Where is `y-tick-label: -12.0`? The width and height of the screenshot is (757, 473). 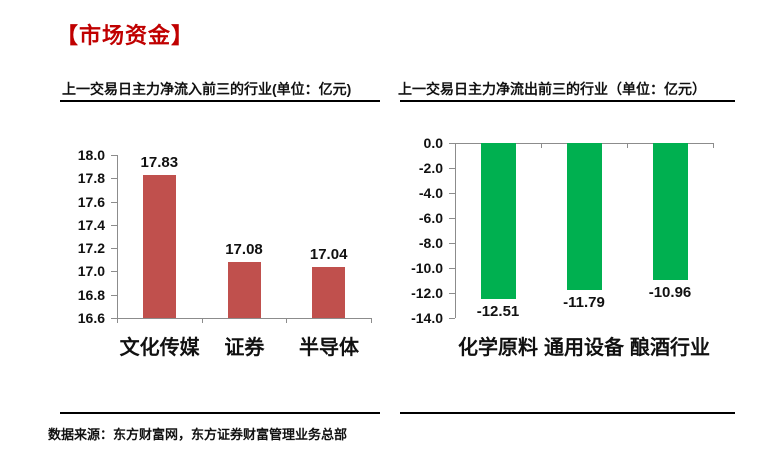 y-tick-label: -12.0 is located at coordinates (427, 293).